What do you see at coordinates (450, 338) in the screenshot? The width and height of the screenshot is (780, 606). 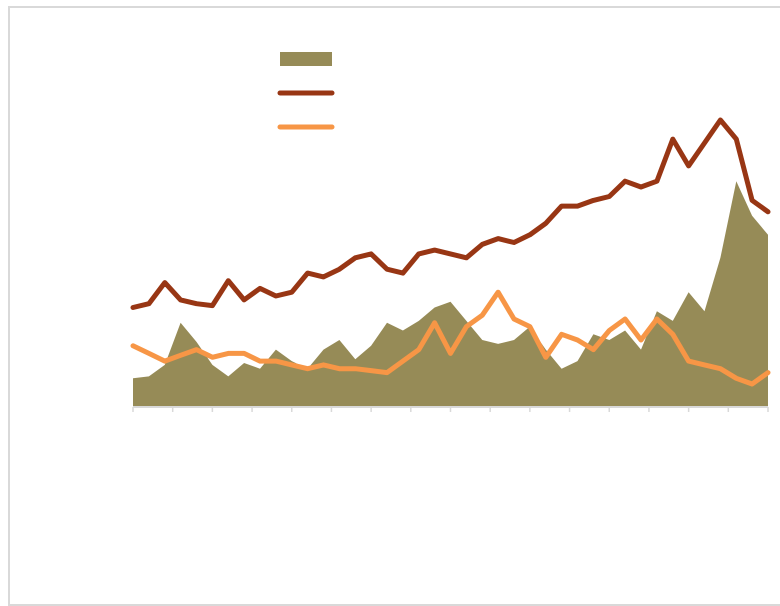 I see `series-3-line` at bounding box center [450, 338].